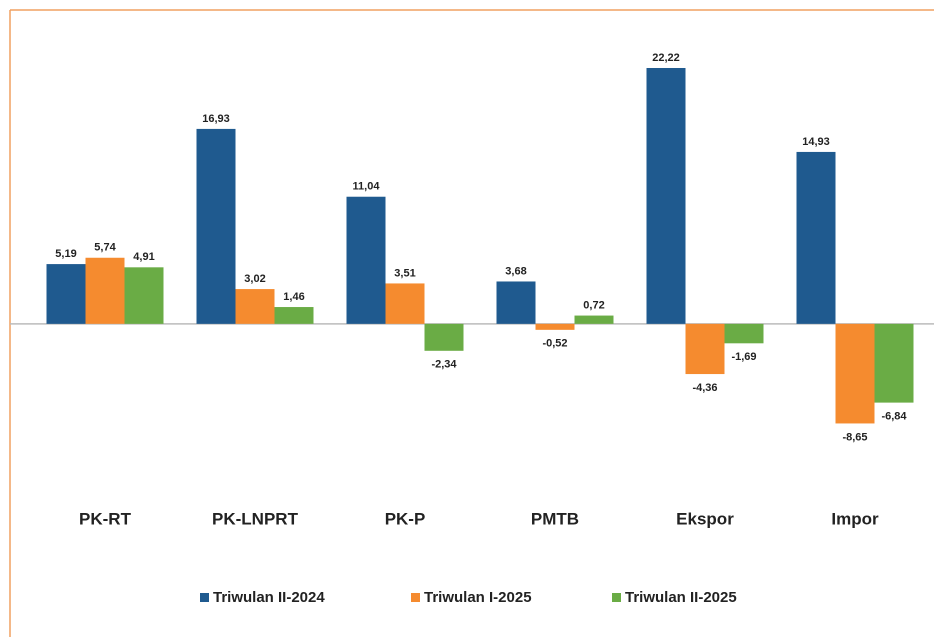  I want to click on data-label: -1,69, so click(743, 357).